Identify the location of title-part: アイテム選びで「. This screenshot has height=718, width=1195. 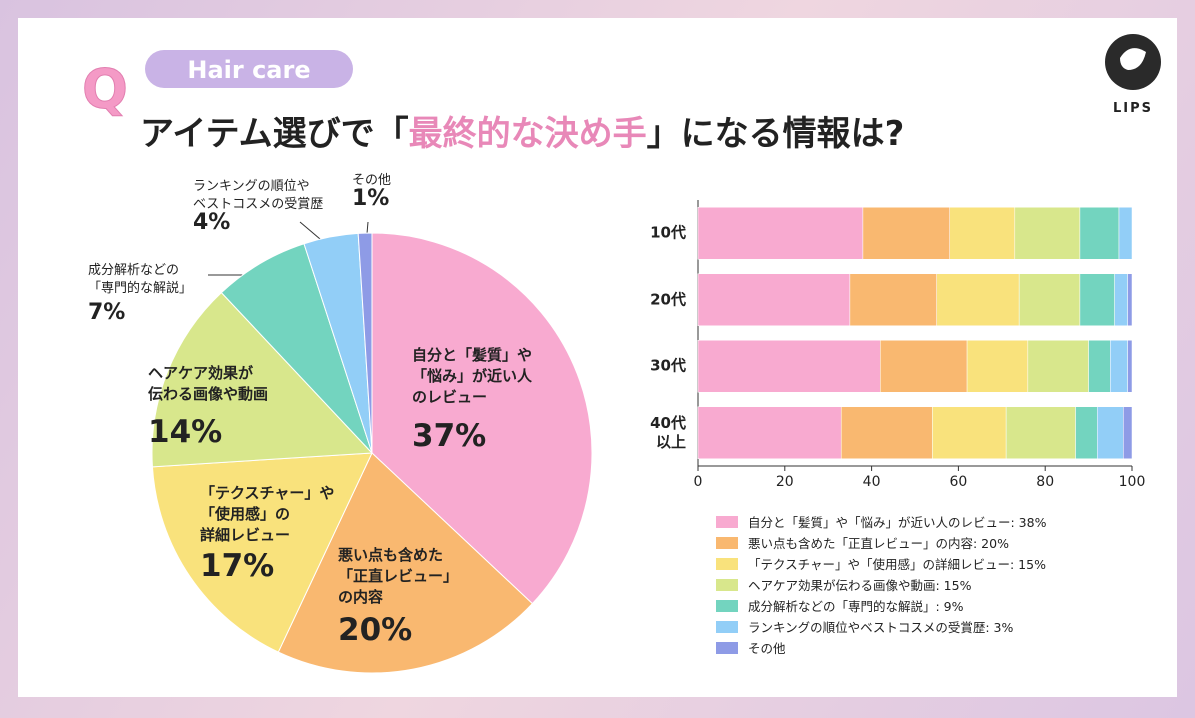
(274, 134).